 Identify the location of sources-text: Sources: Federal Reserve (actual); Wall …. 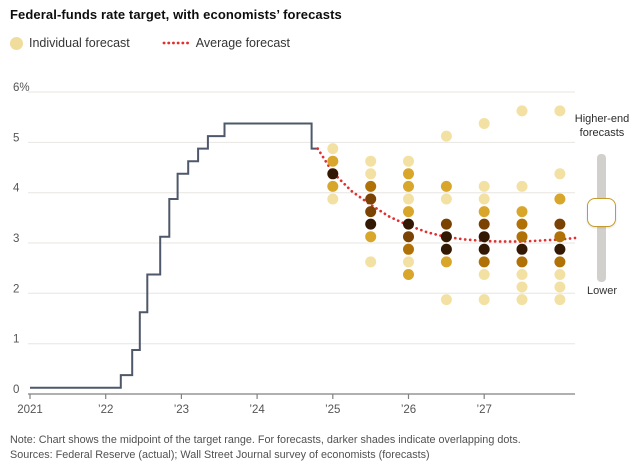
(220, 455).